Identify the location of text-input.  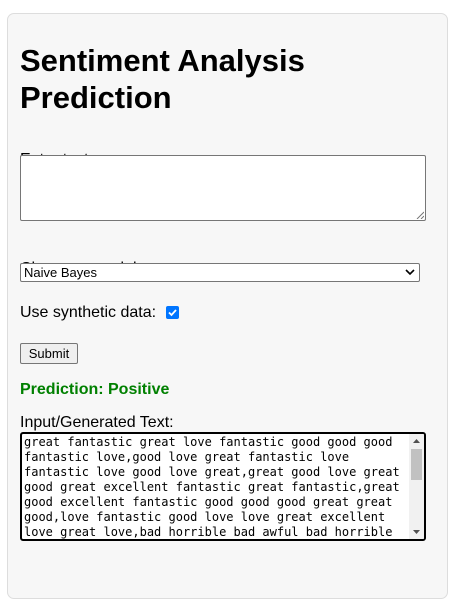
(223, 188).